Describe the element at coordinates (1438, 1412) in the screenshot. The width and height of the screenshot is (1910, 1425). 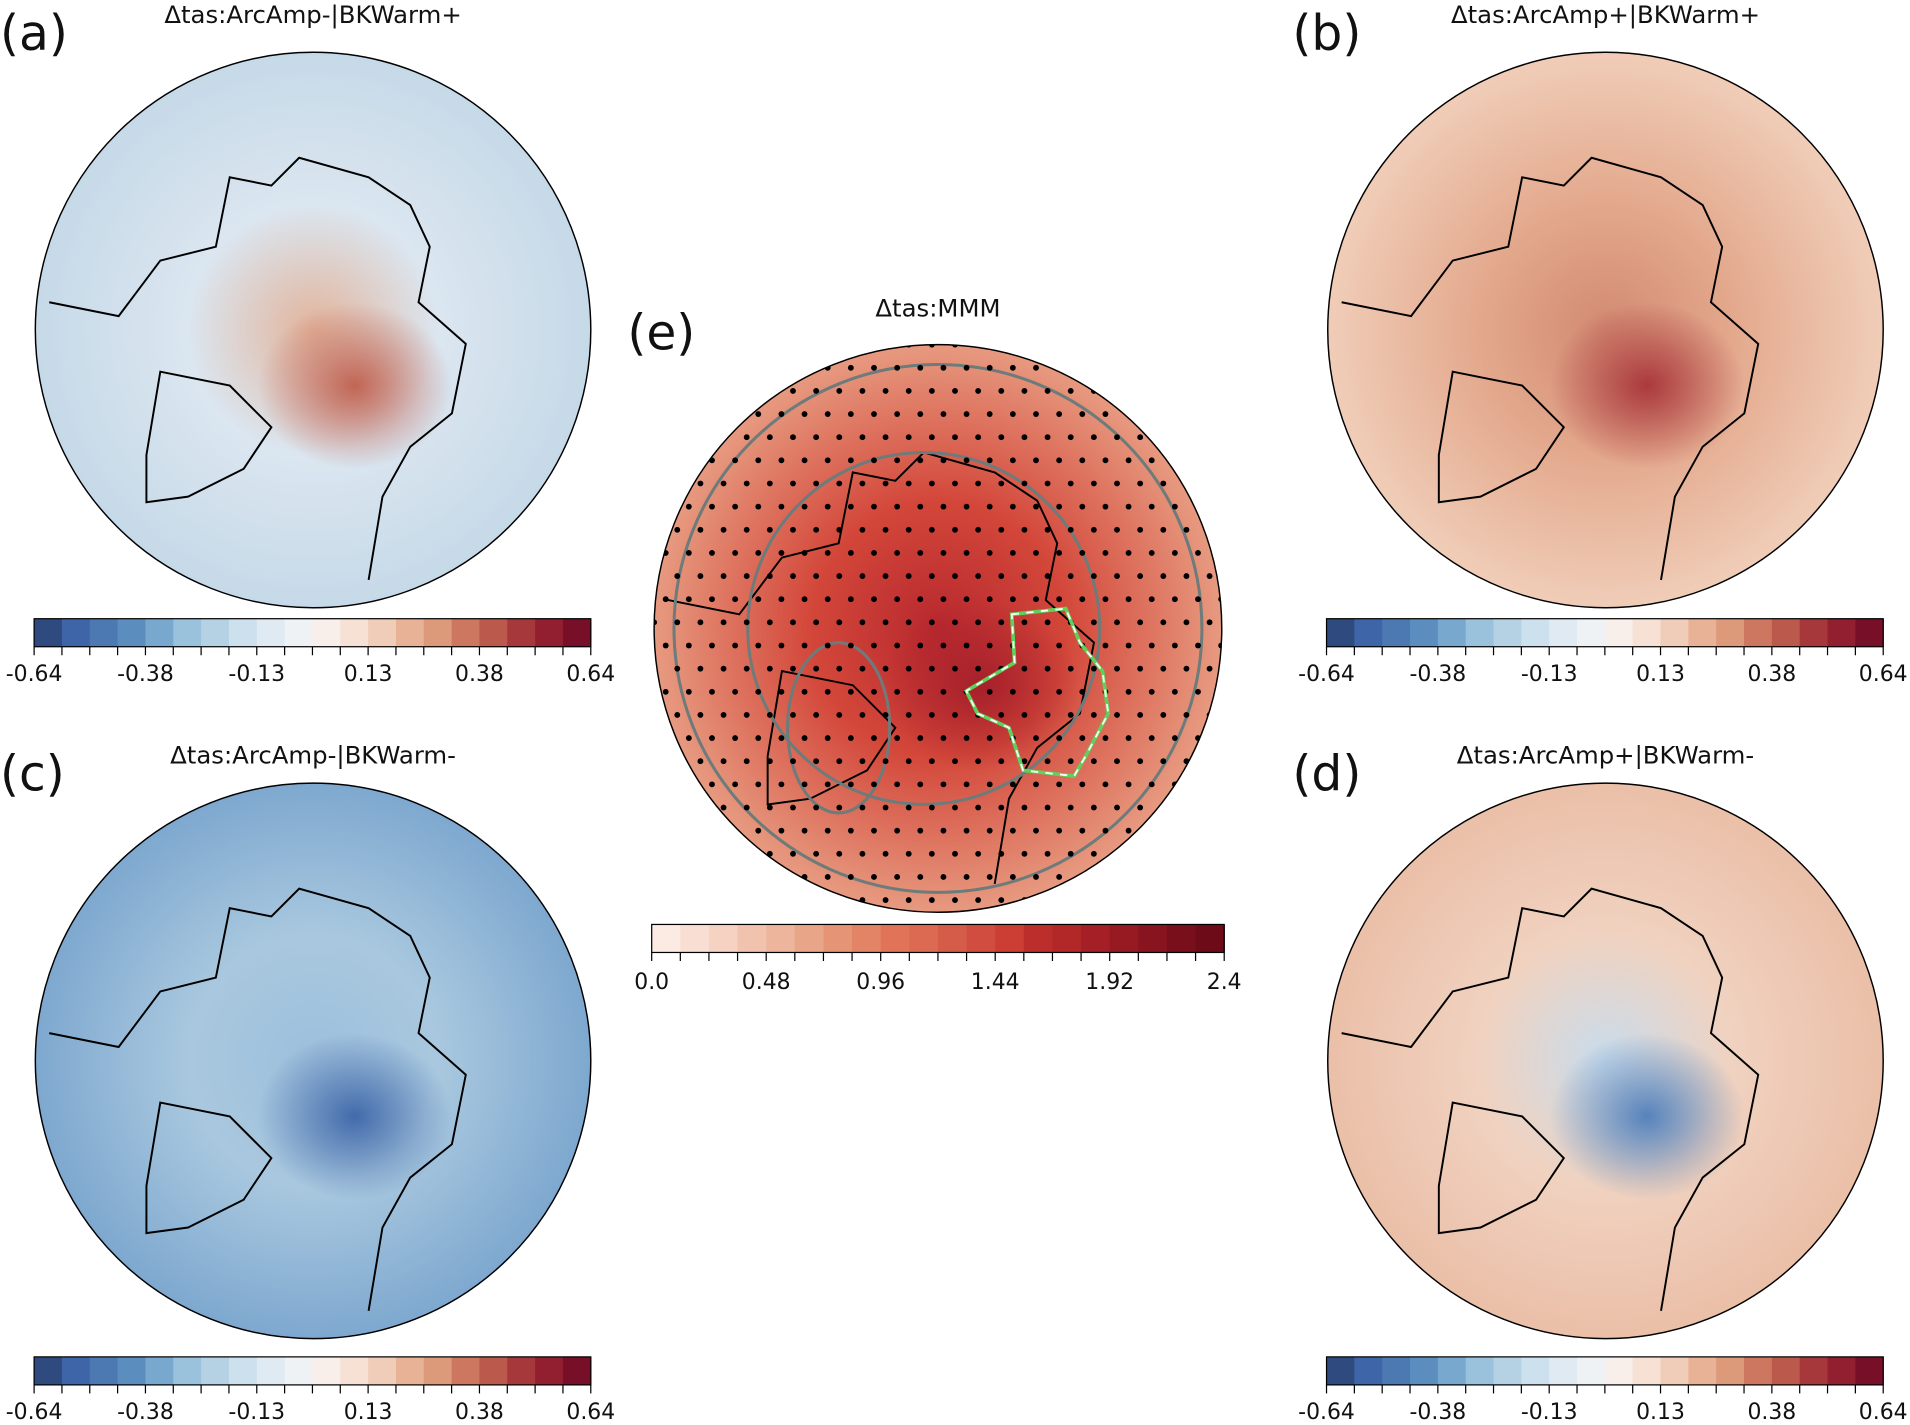
I see `colorbar-tick-label: -0.38` at that location.